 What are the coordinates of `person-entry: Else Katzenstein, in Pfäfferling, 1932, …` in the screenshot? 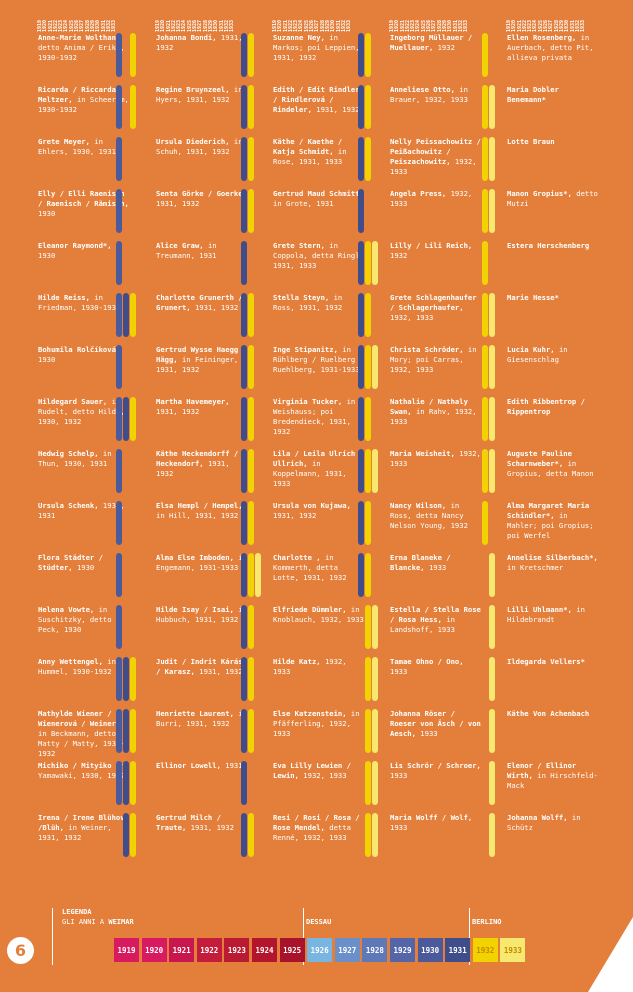 It's located at (331, 735).